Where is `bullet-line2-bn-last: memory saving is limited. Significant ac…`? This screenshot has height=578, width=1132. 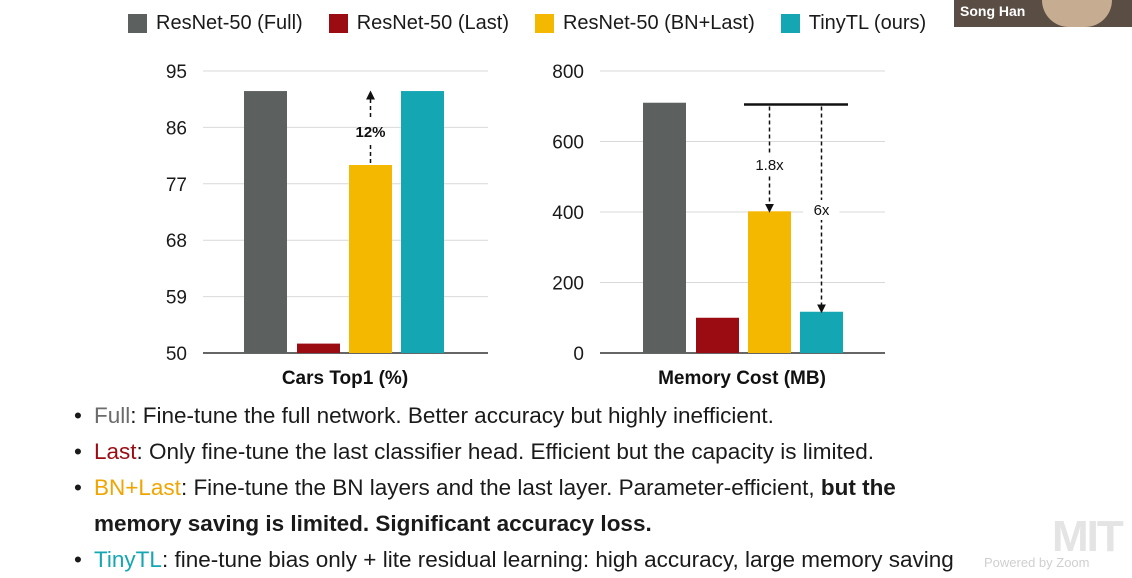
bullet-line2-bn-last: memory saving is limited. Significant ac… is located at coordinates (373, 523).